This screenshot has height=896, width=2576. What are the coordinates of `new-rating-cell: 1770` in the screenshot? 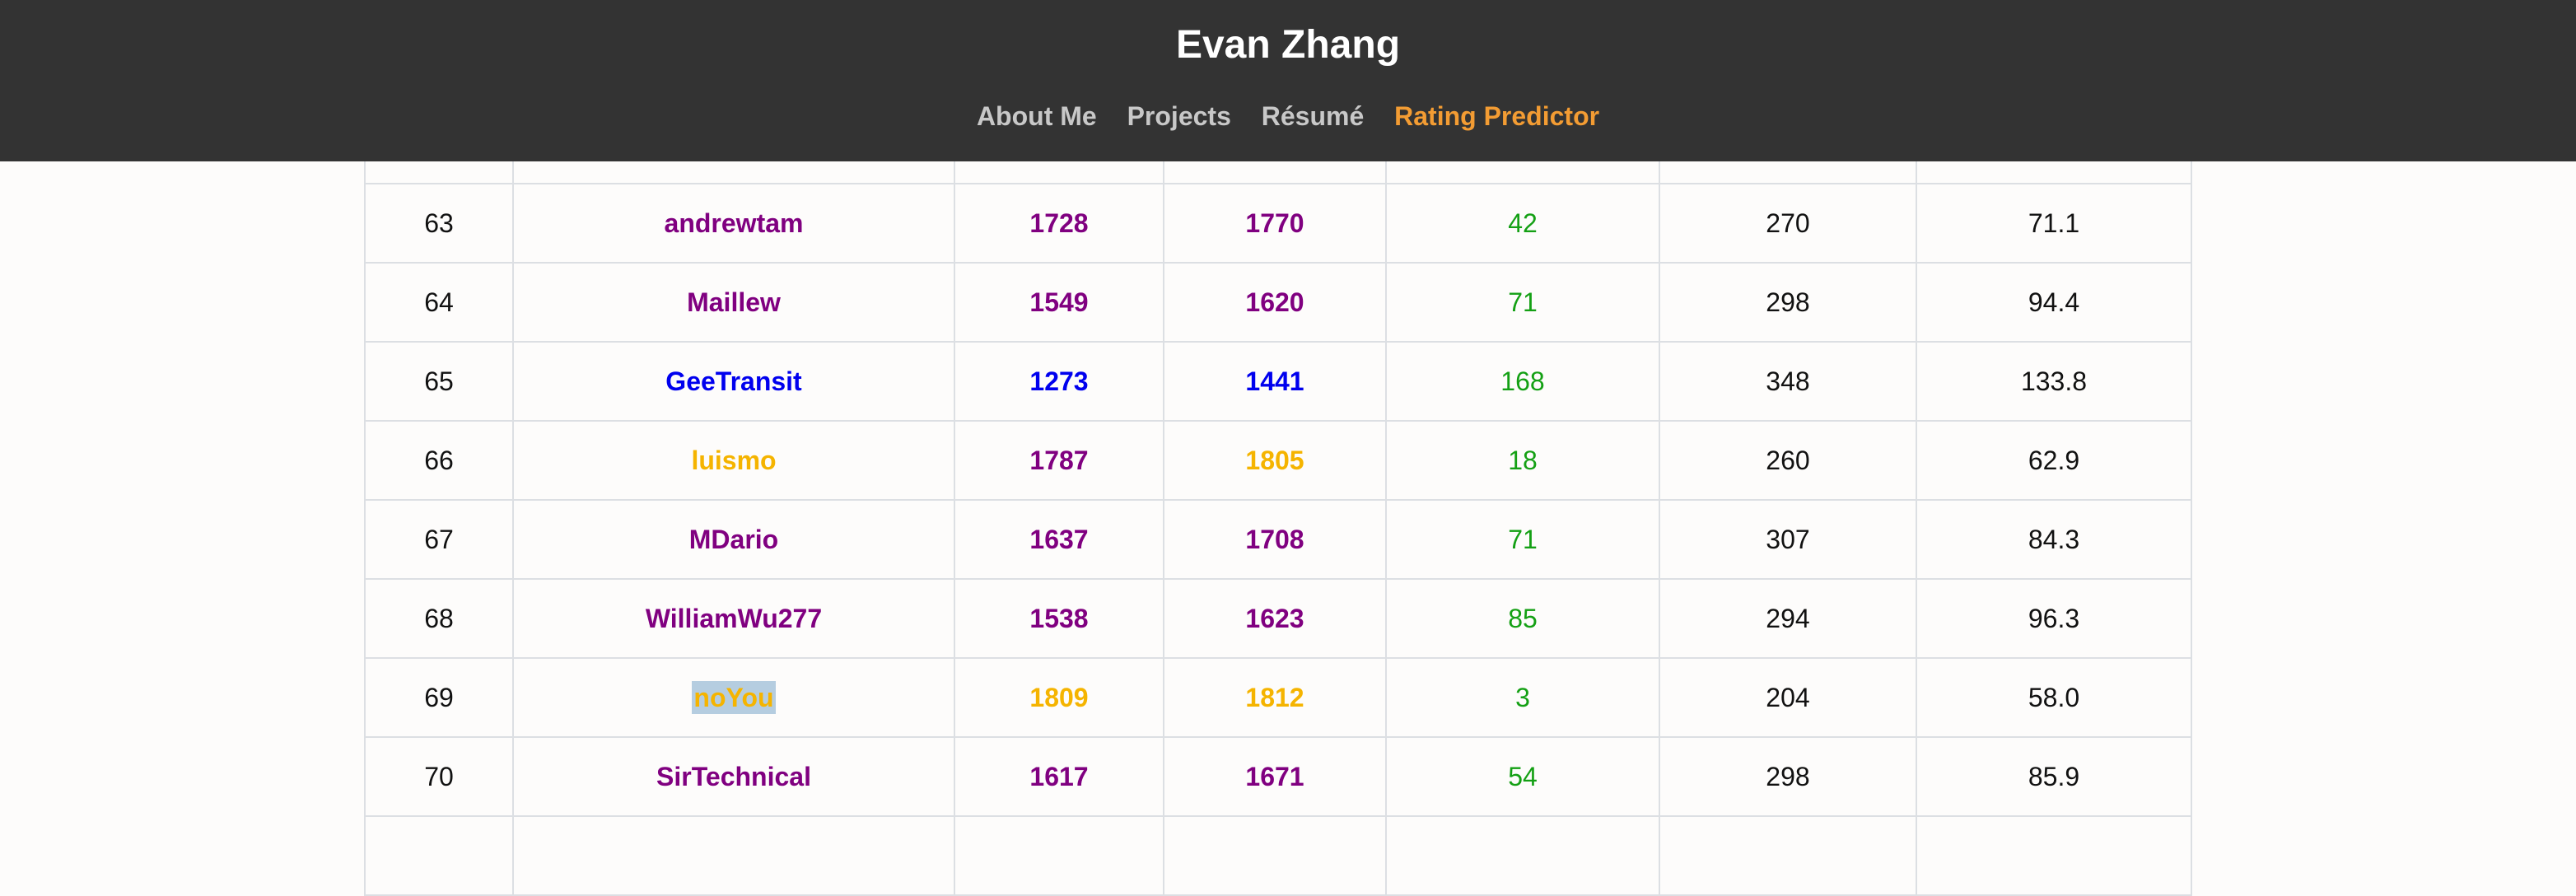 It's located at (1275, 223).